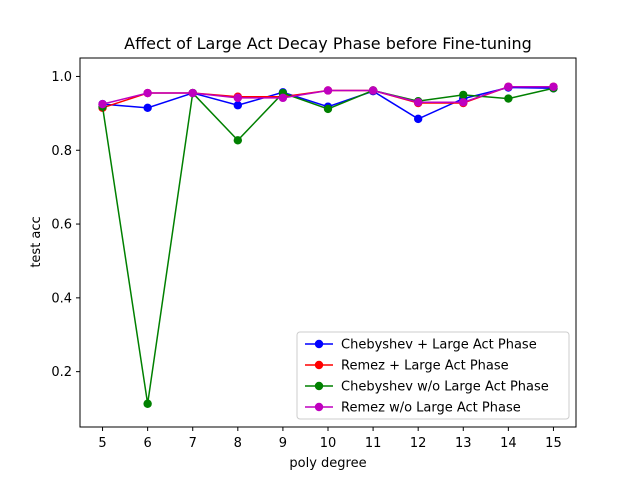  What do you see at coordinates (147, 443) in the screenshot?
I see `x-tick-label: 6` at bounding box center [147, 443].